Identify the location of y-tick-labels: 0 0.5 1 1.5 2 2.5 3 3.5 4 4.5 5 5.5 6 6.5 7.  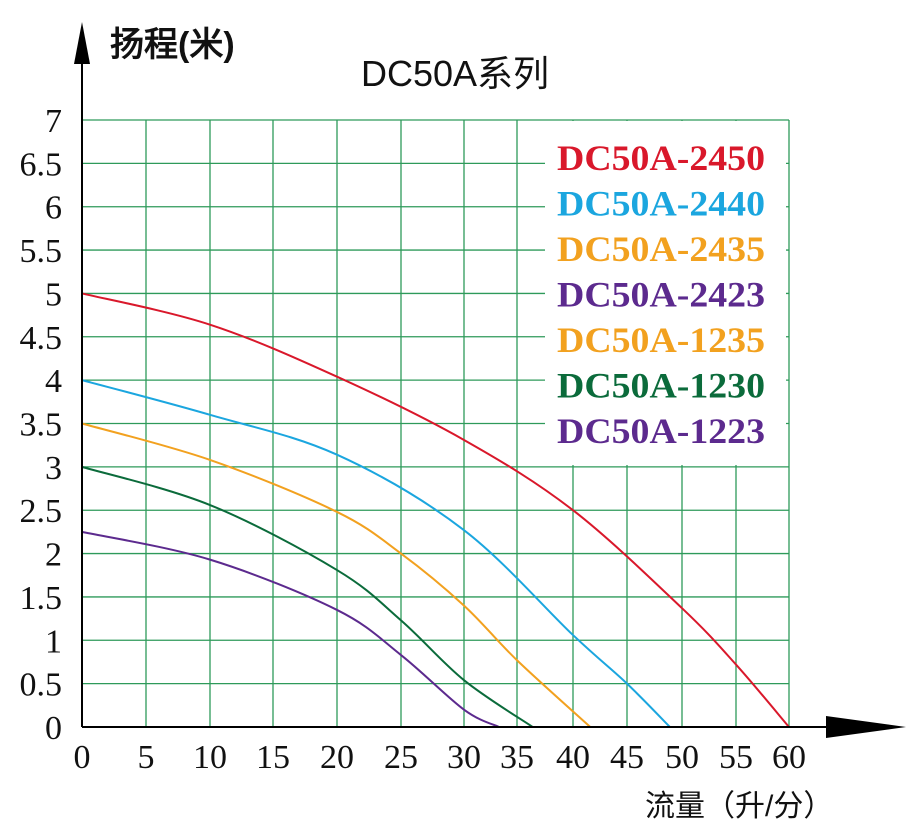
(41, 425).